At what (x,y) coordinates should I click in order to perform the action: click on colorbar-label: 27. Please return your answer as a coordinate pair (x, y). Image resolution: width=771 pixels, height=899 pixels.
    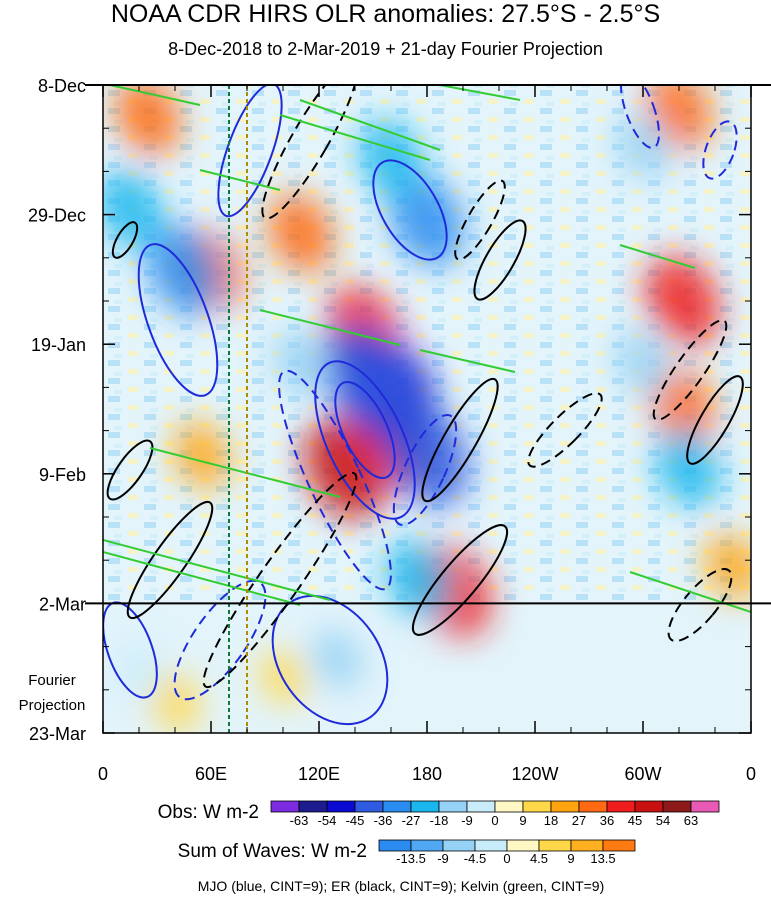
    Looking at the image, I should click on (579, 820).